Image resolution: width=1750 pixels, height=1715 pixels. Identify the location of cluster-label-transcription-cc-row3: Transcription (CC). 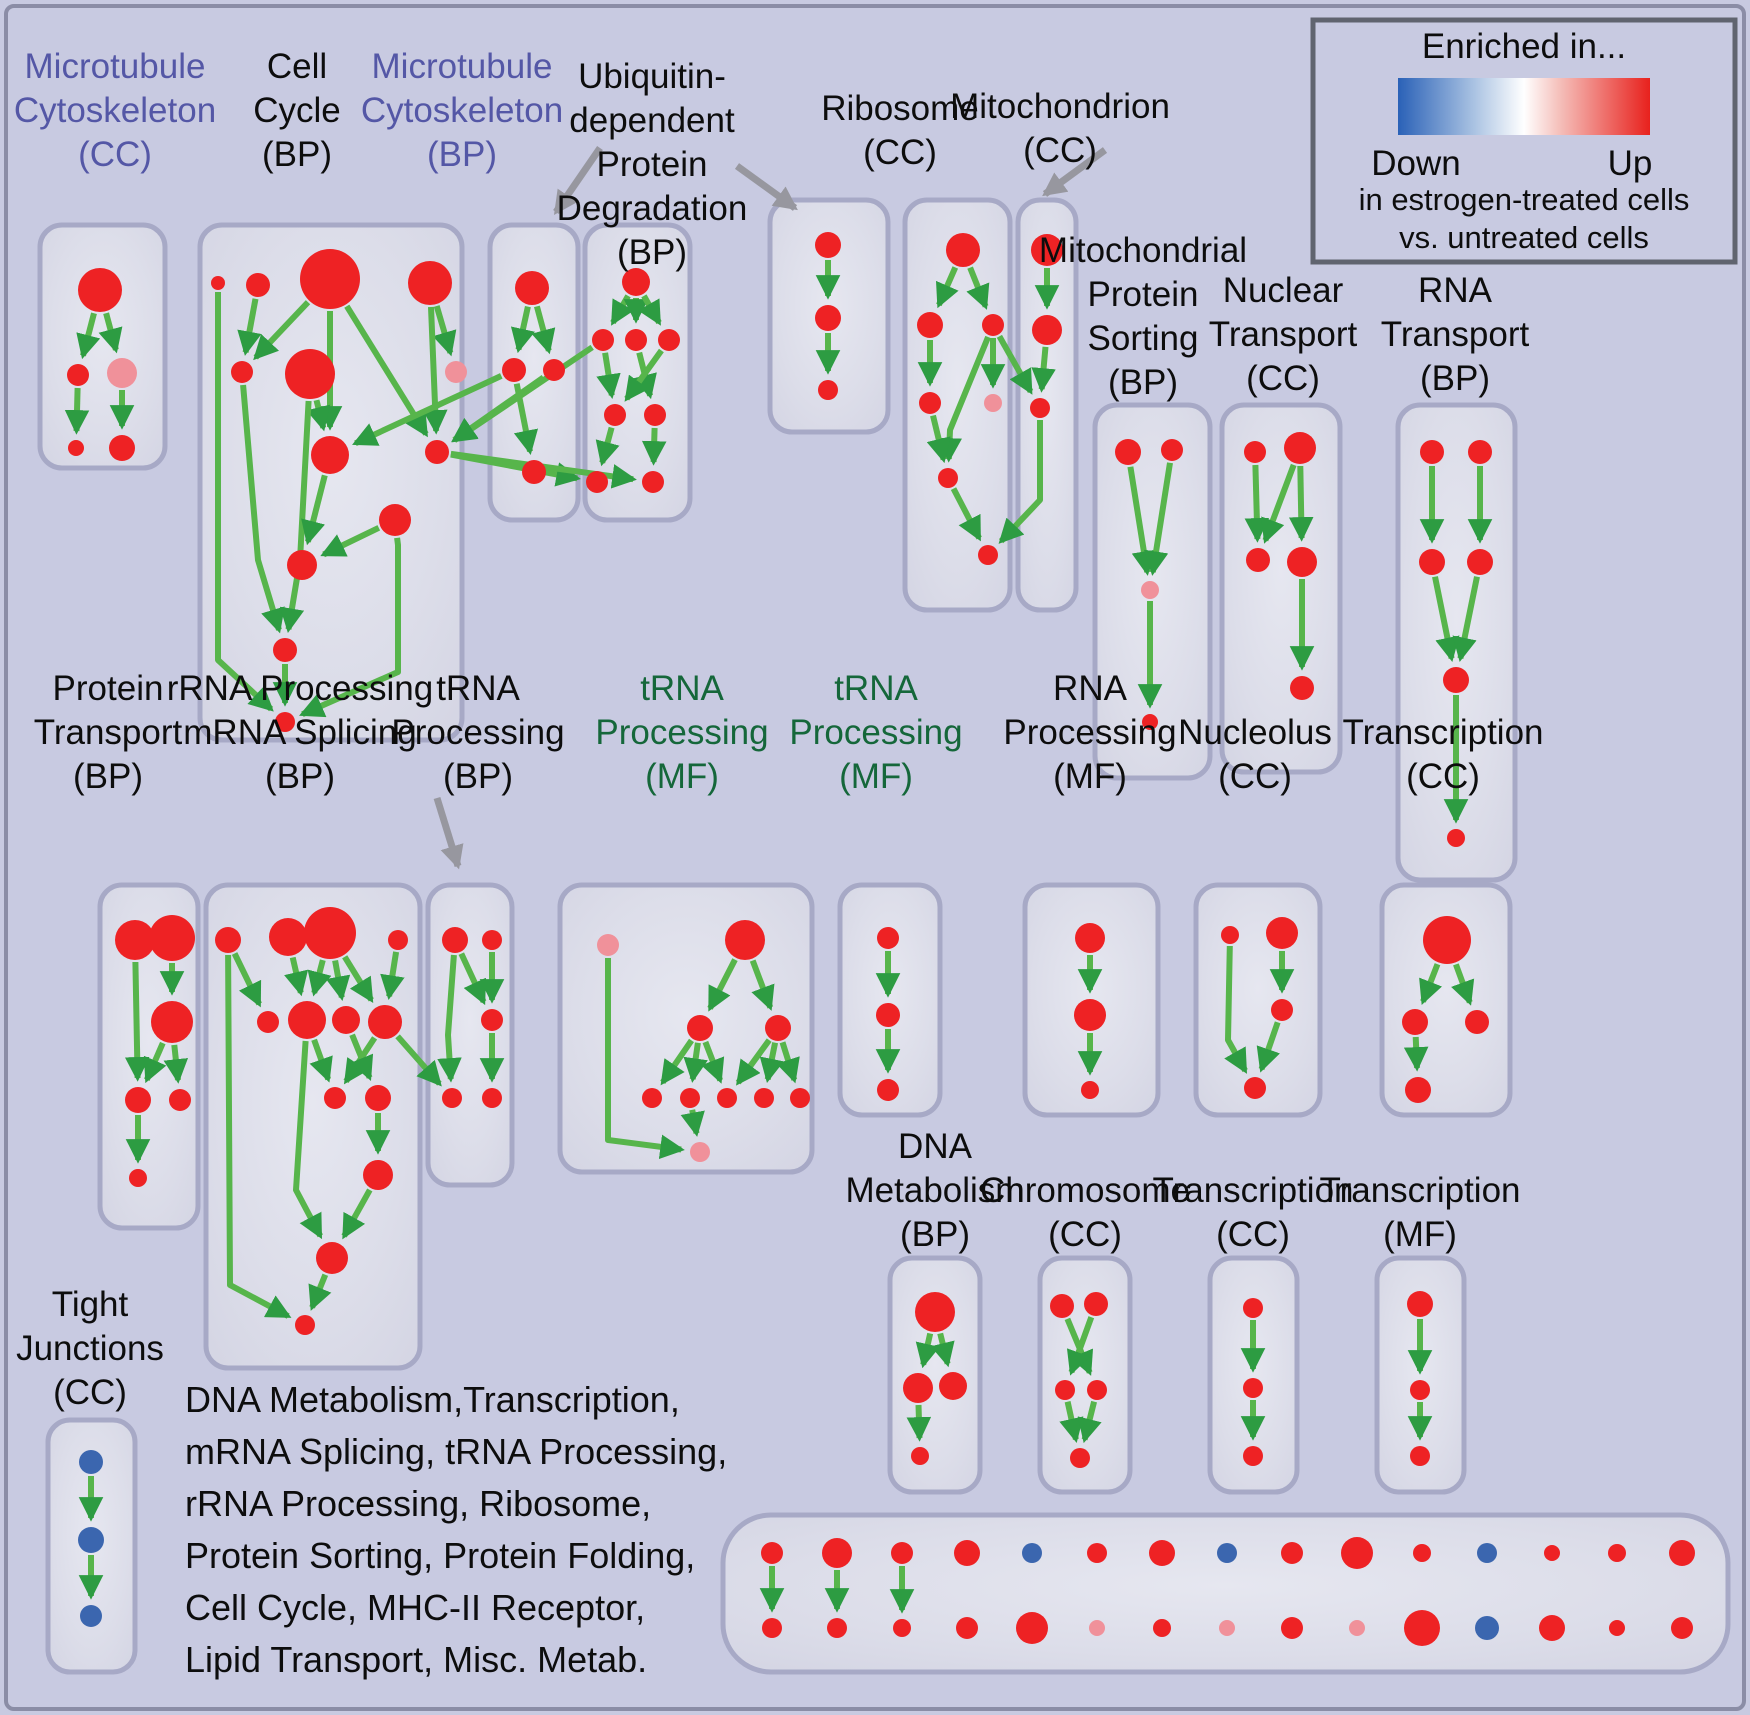
(1253, 1212).